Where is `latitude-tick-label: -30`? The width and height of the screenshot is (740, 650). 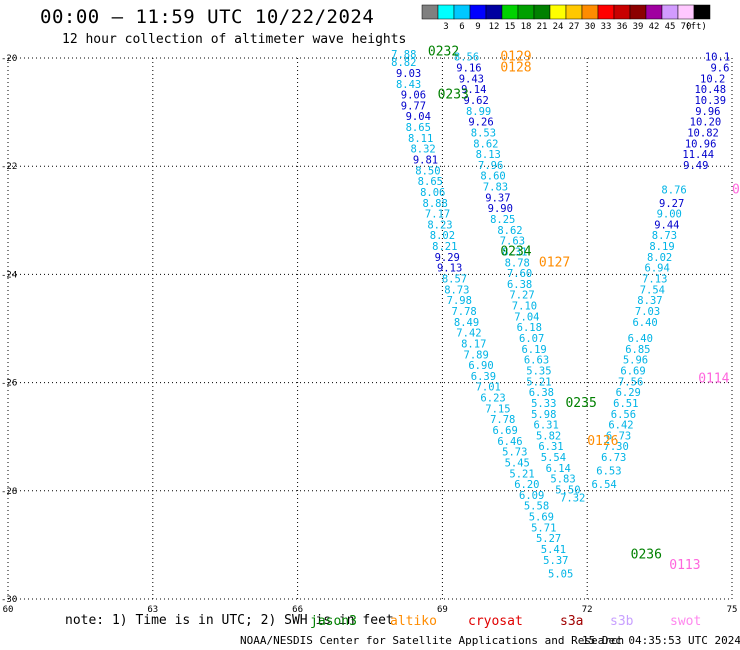 latitude-tick-label: -30 is located at coordinates (9, 600).